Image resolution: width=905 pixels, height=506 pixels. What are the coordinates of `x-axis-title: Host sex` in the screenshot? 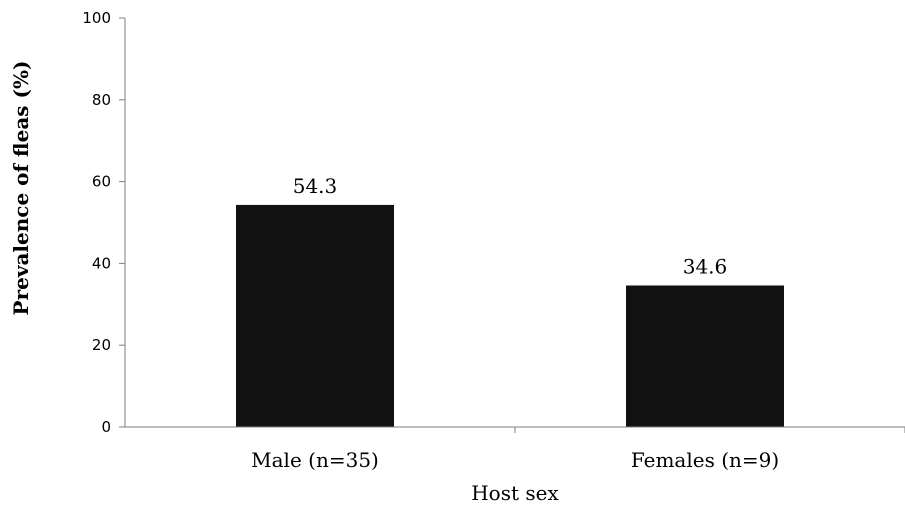 It's located at (515, 493).